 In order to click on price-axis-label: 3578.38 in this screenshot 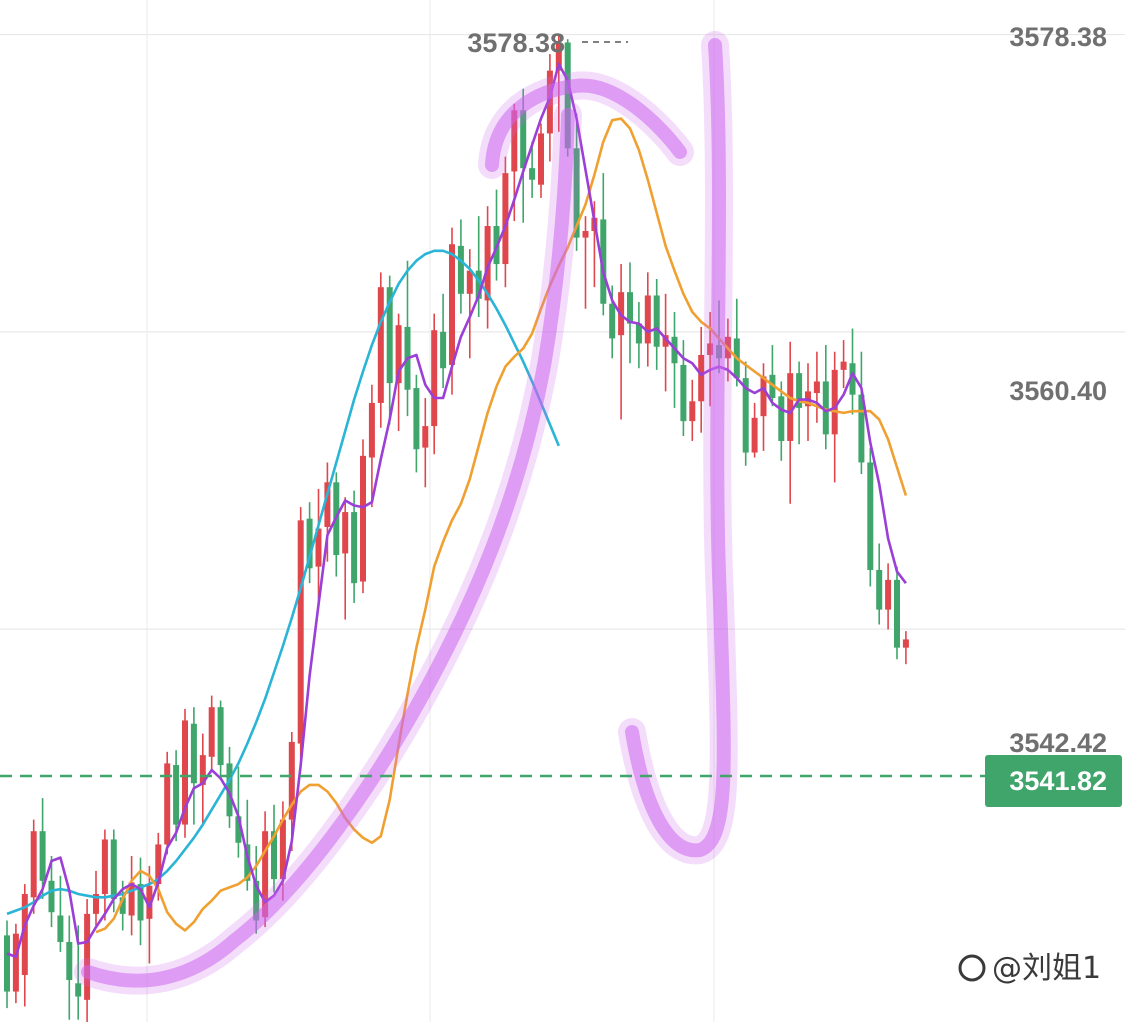, I will do `click(1058, 37)`.